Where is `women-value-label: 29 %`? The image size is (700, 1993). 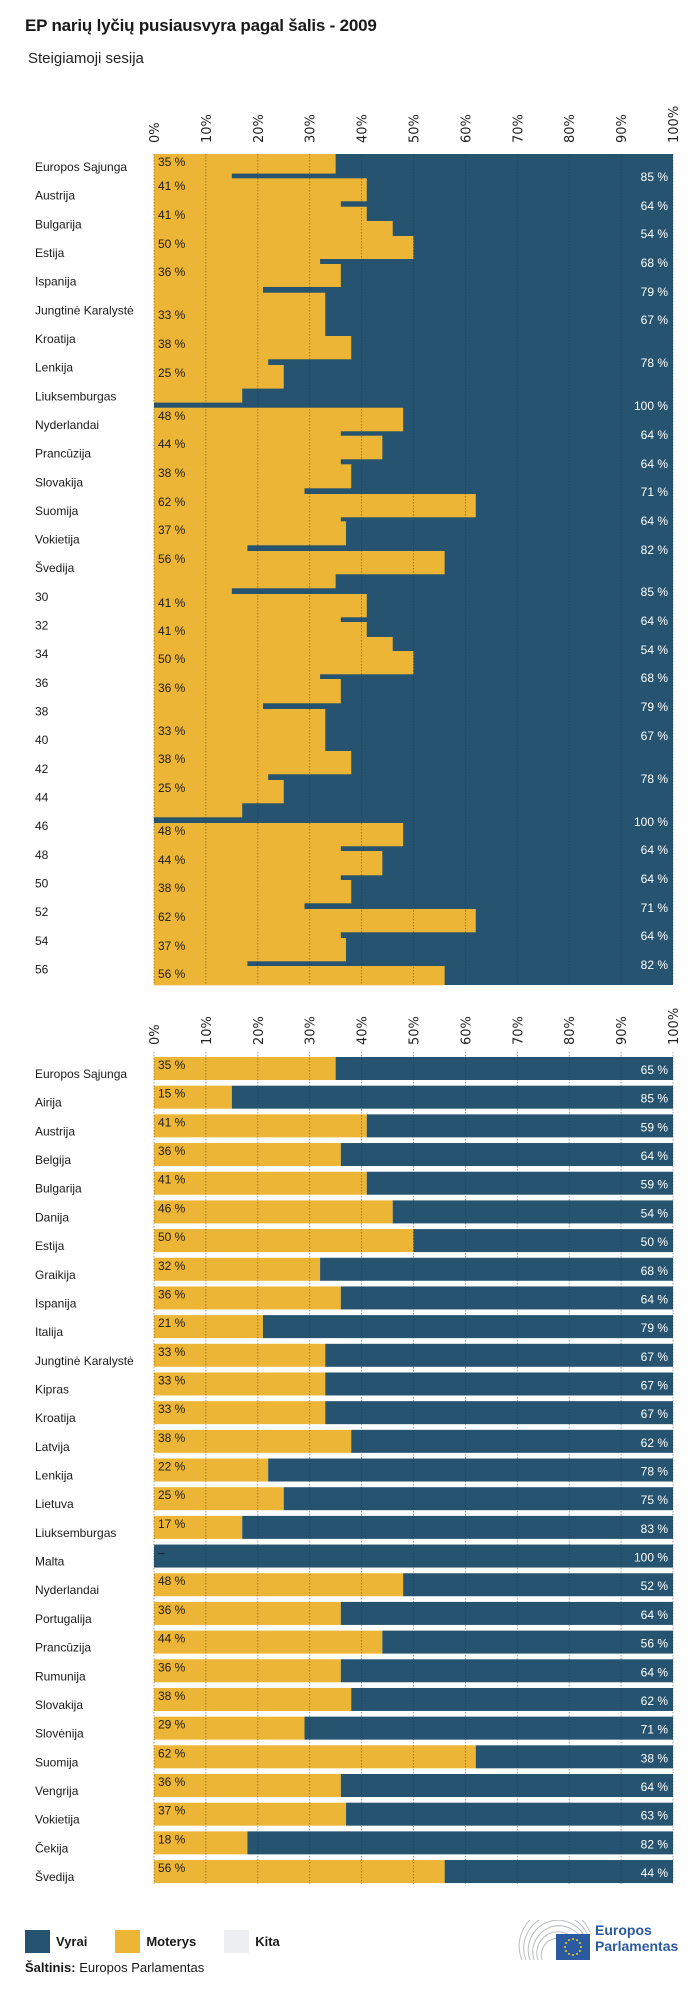 women-value-label: 29 % is located at coordinates (172, 1725).